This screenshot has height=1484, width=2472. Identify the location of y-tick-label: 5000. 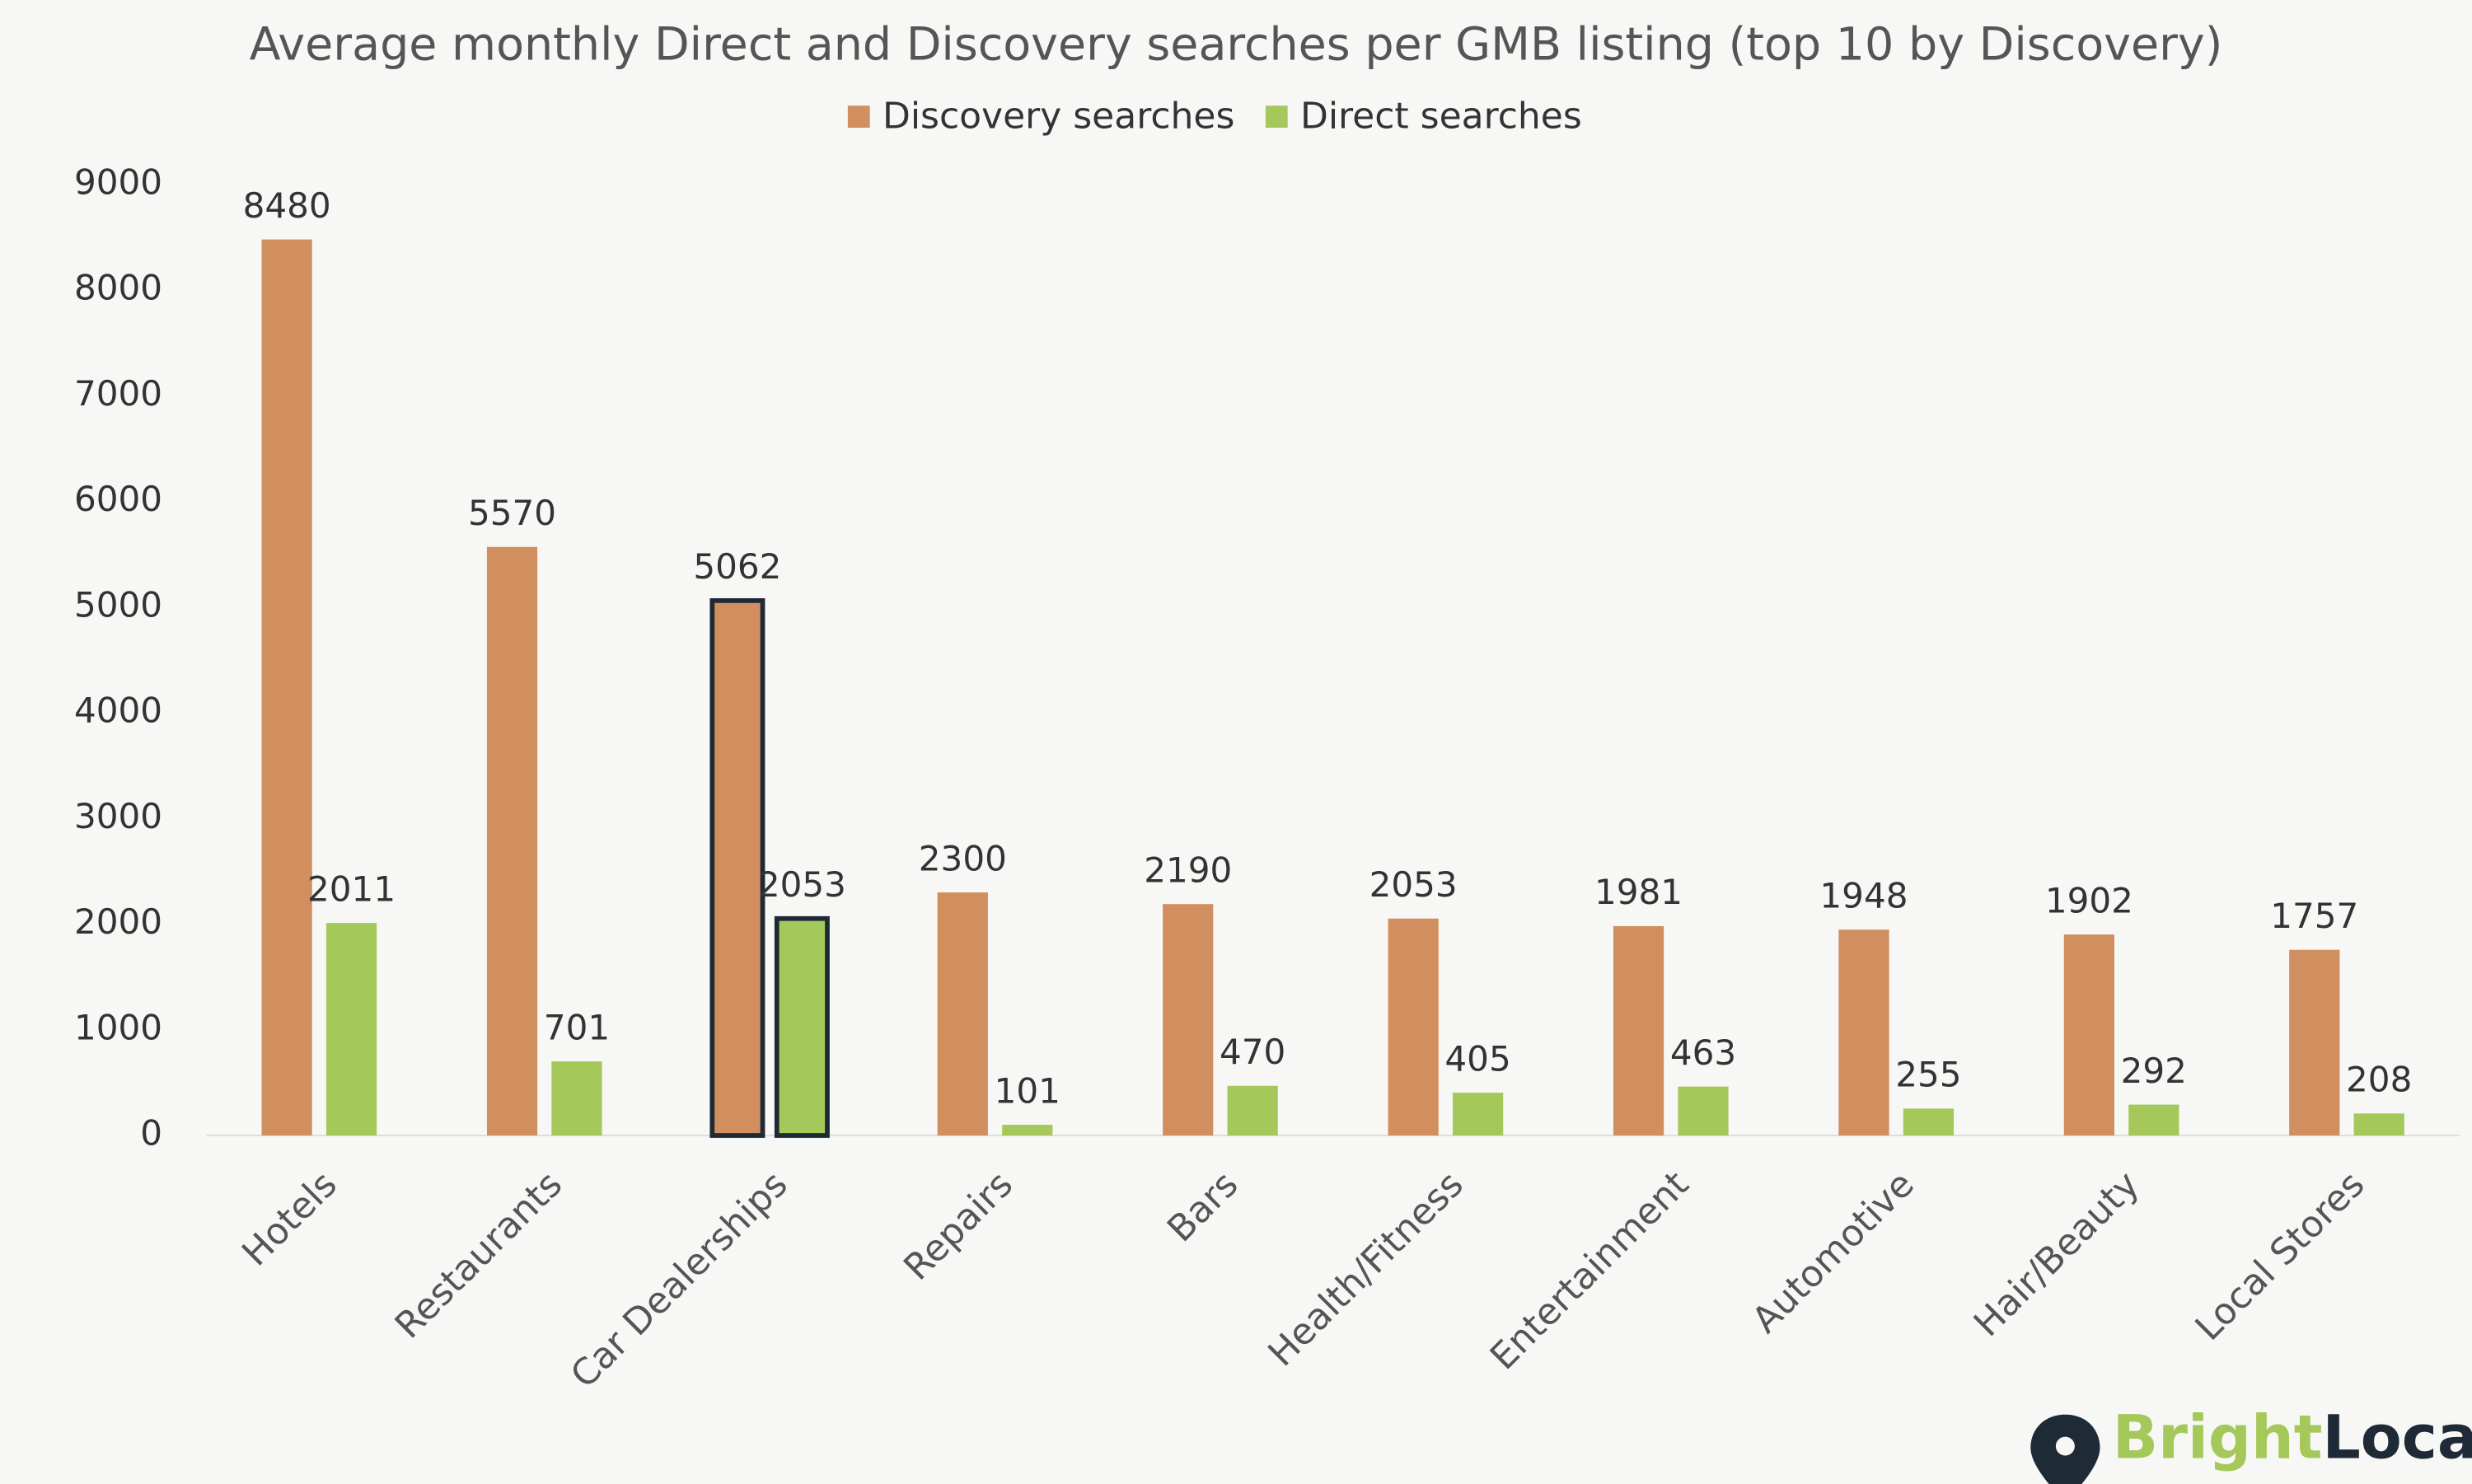
(118, 605).